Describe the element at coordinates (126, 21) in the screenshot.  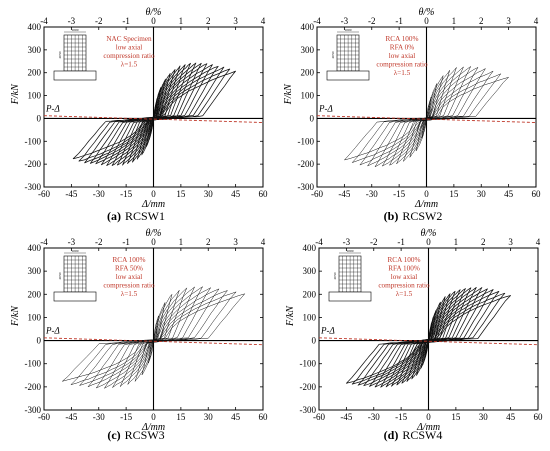
I see `top-tick-label: -1` at that location.